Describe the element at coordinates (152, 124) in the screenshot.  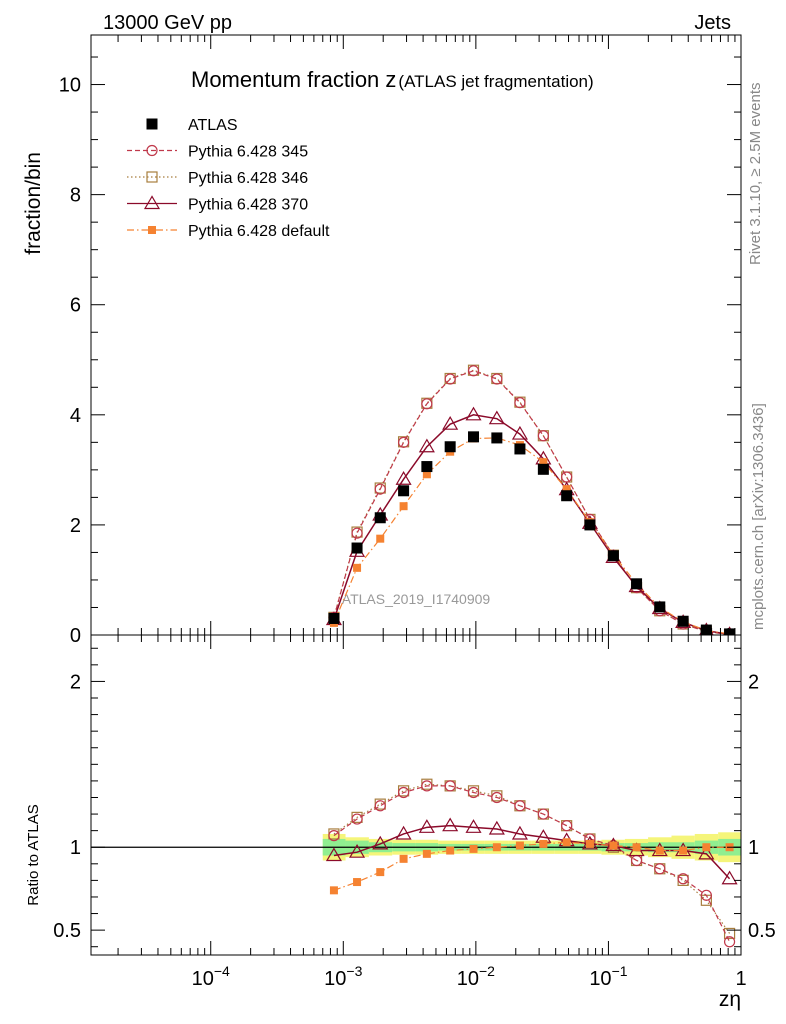
I see `legend-marker-atlas` at that location.